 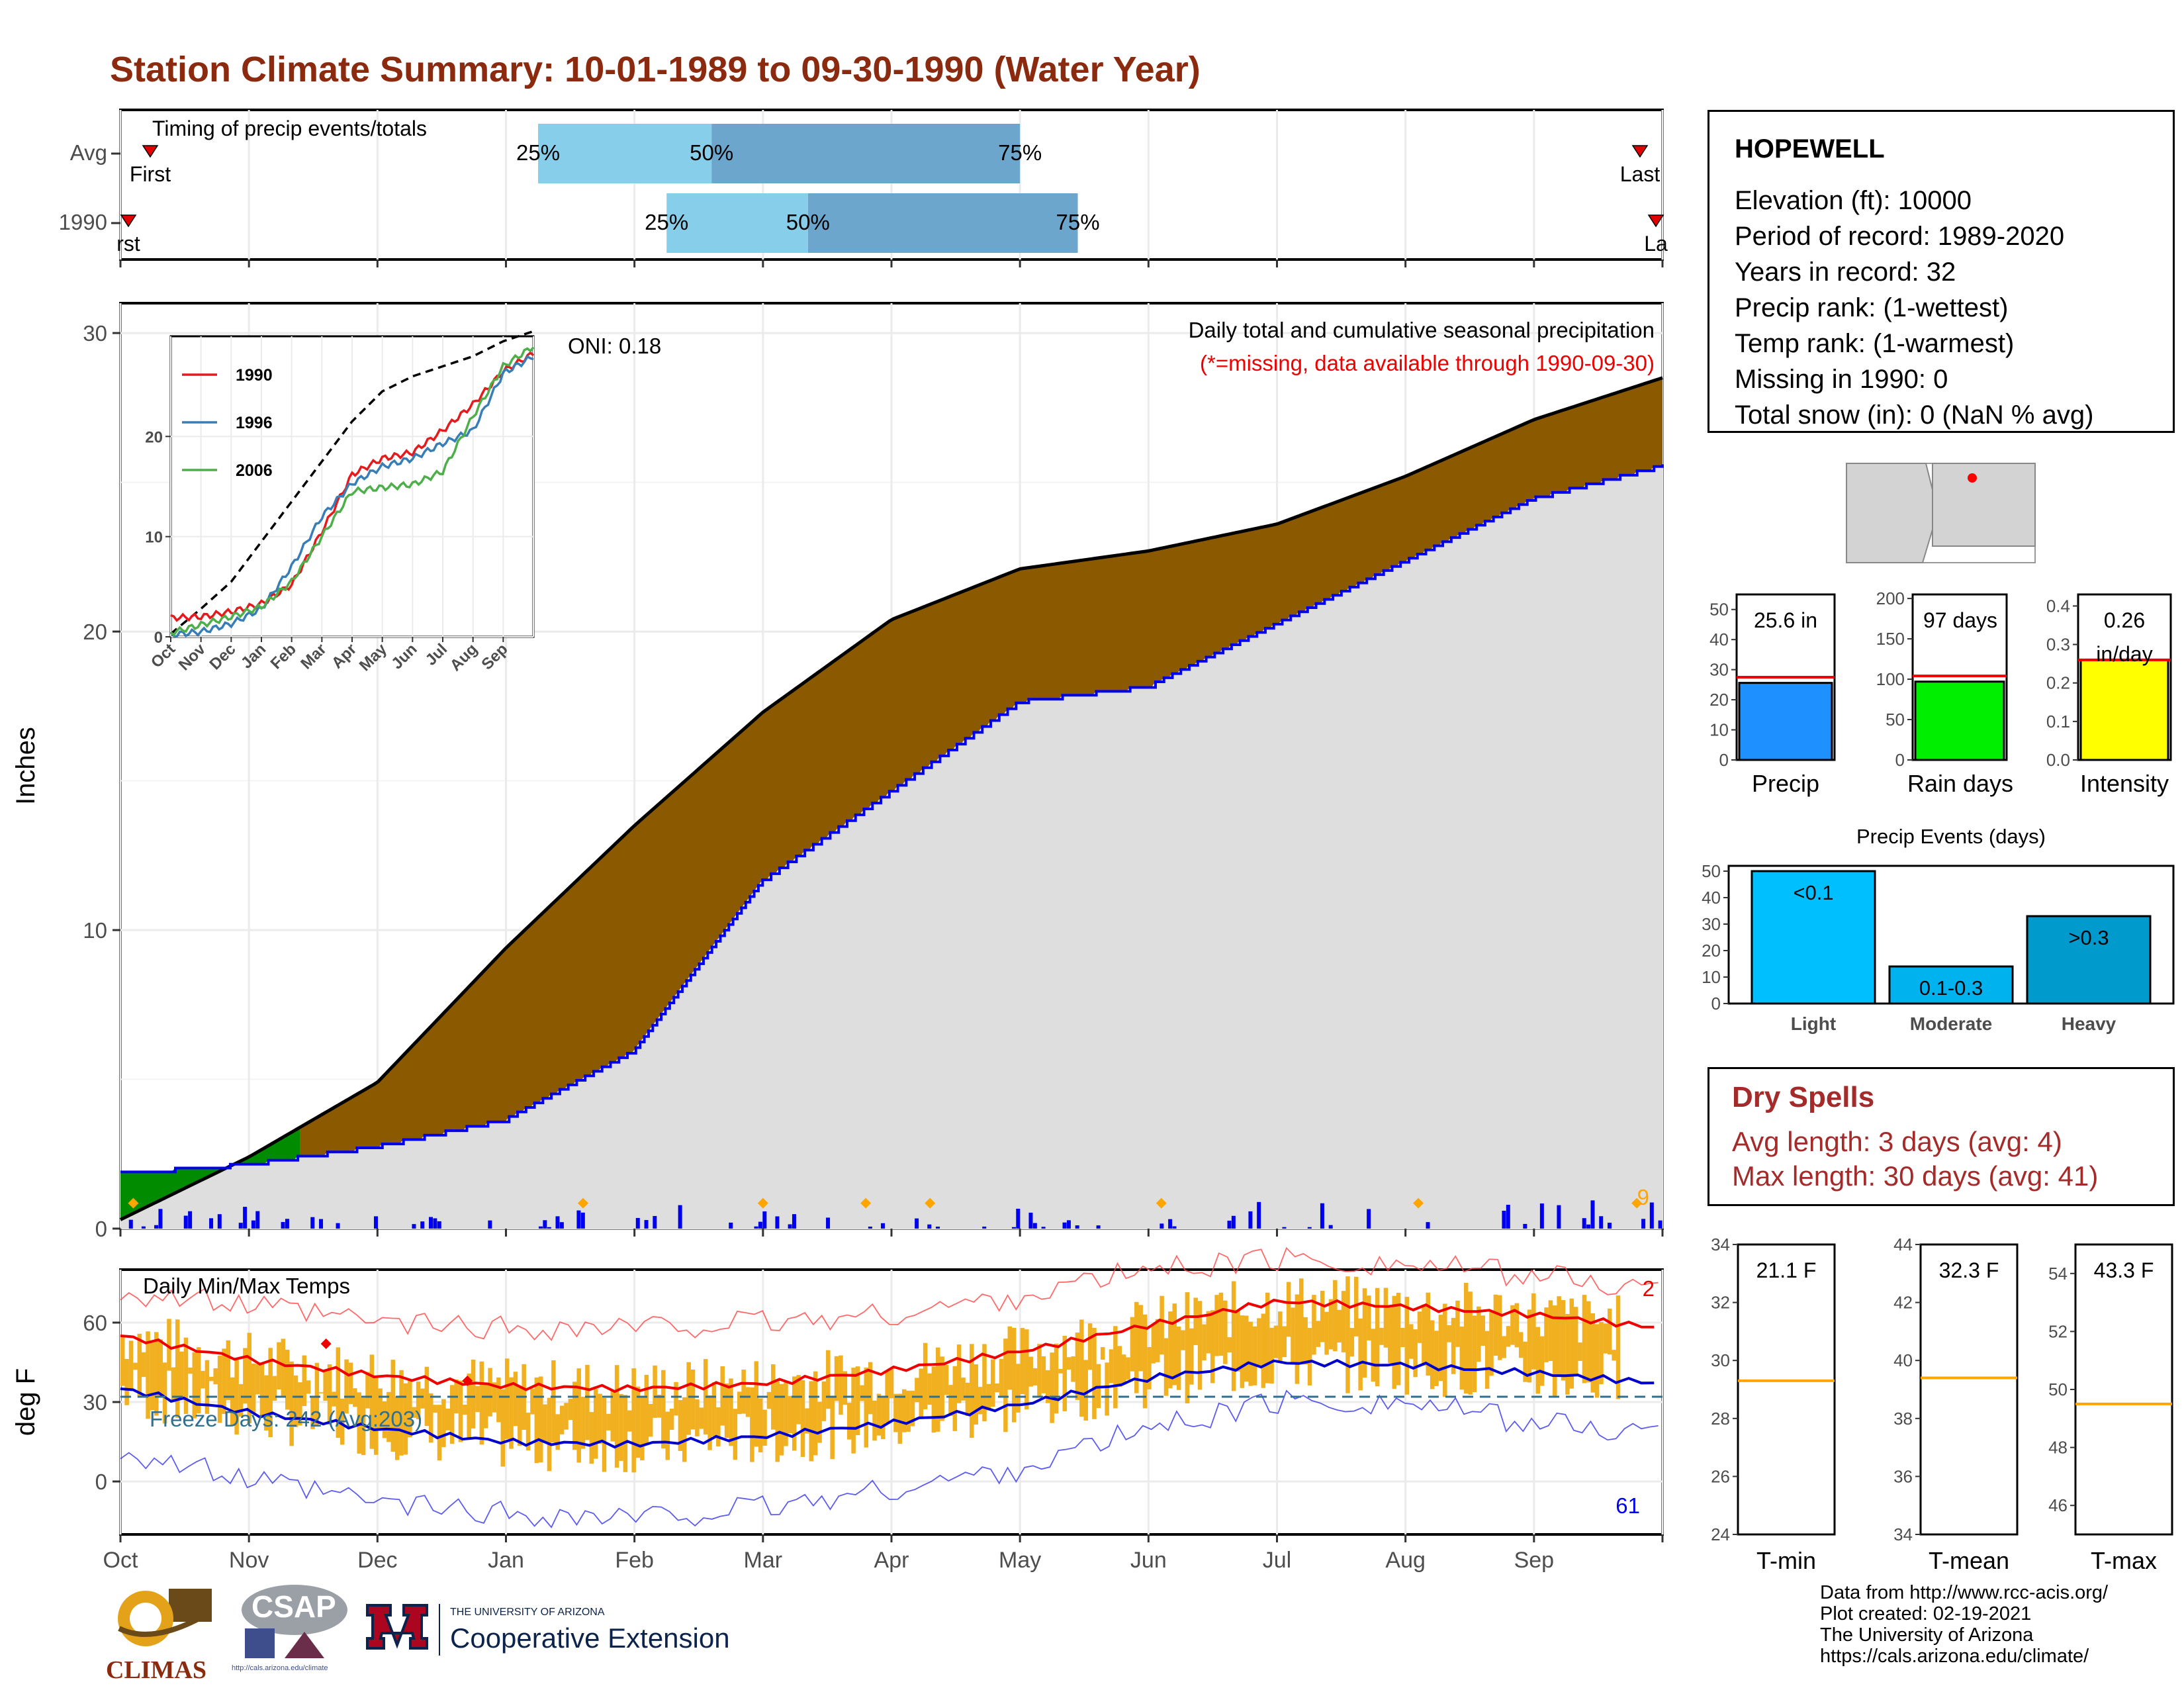 I want to click on events-bar-value: 0.1-0.3, so click(x=1951, y=988).